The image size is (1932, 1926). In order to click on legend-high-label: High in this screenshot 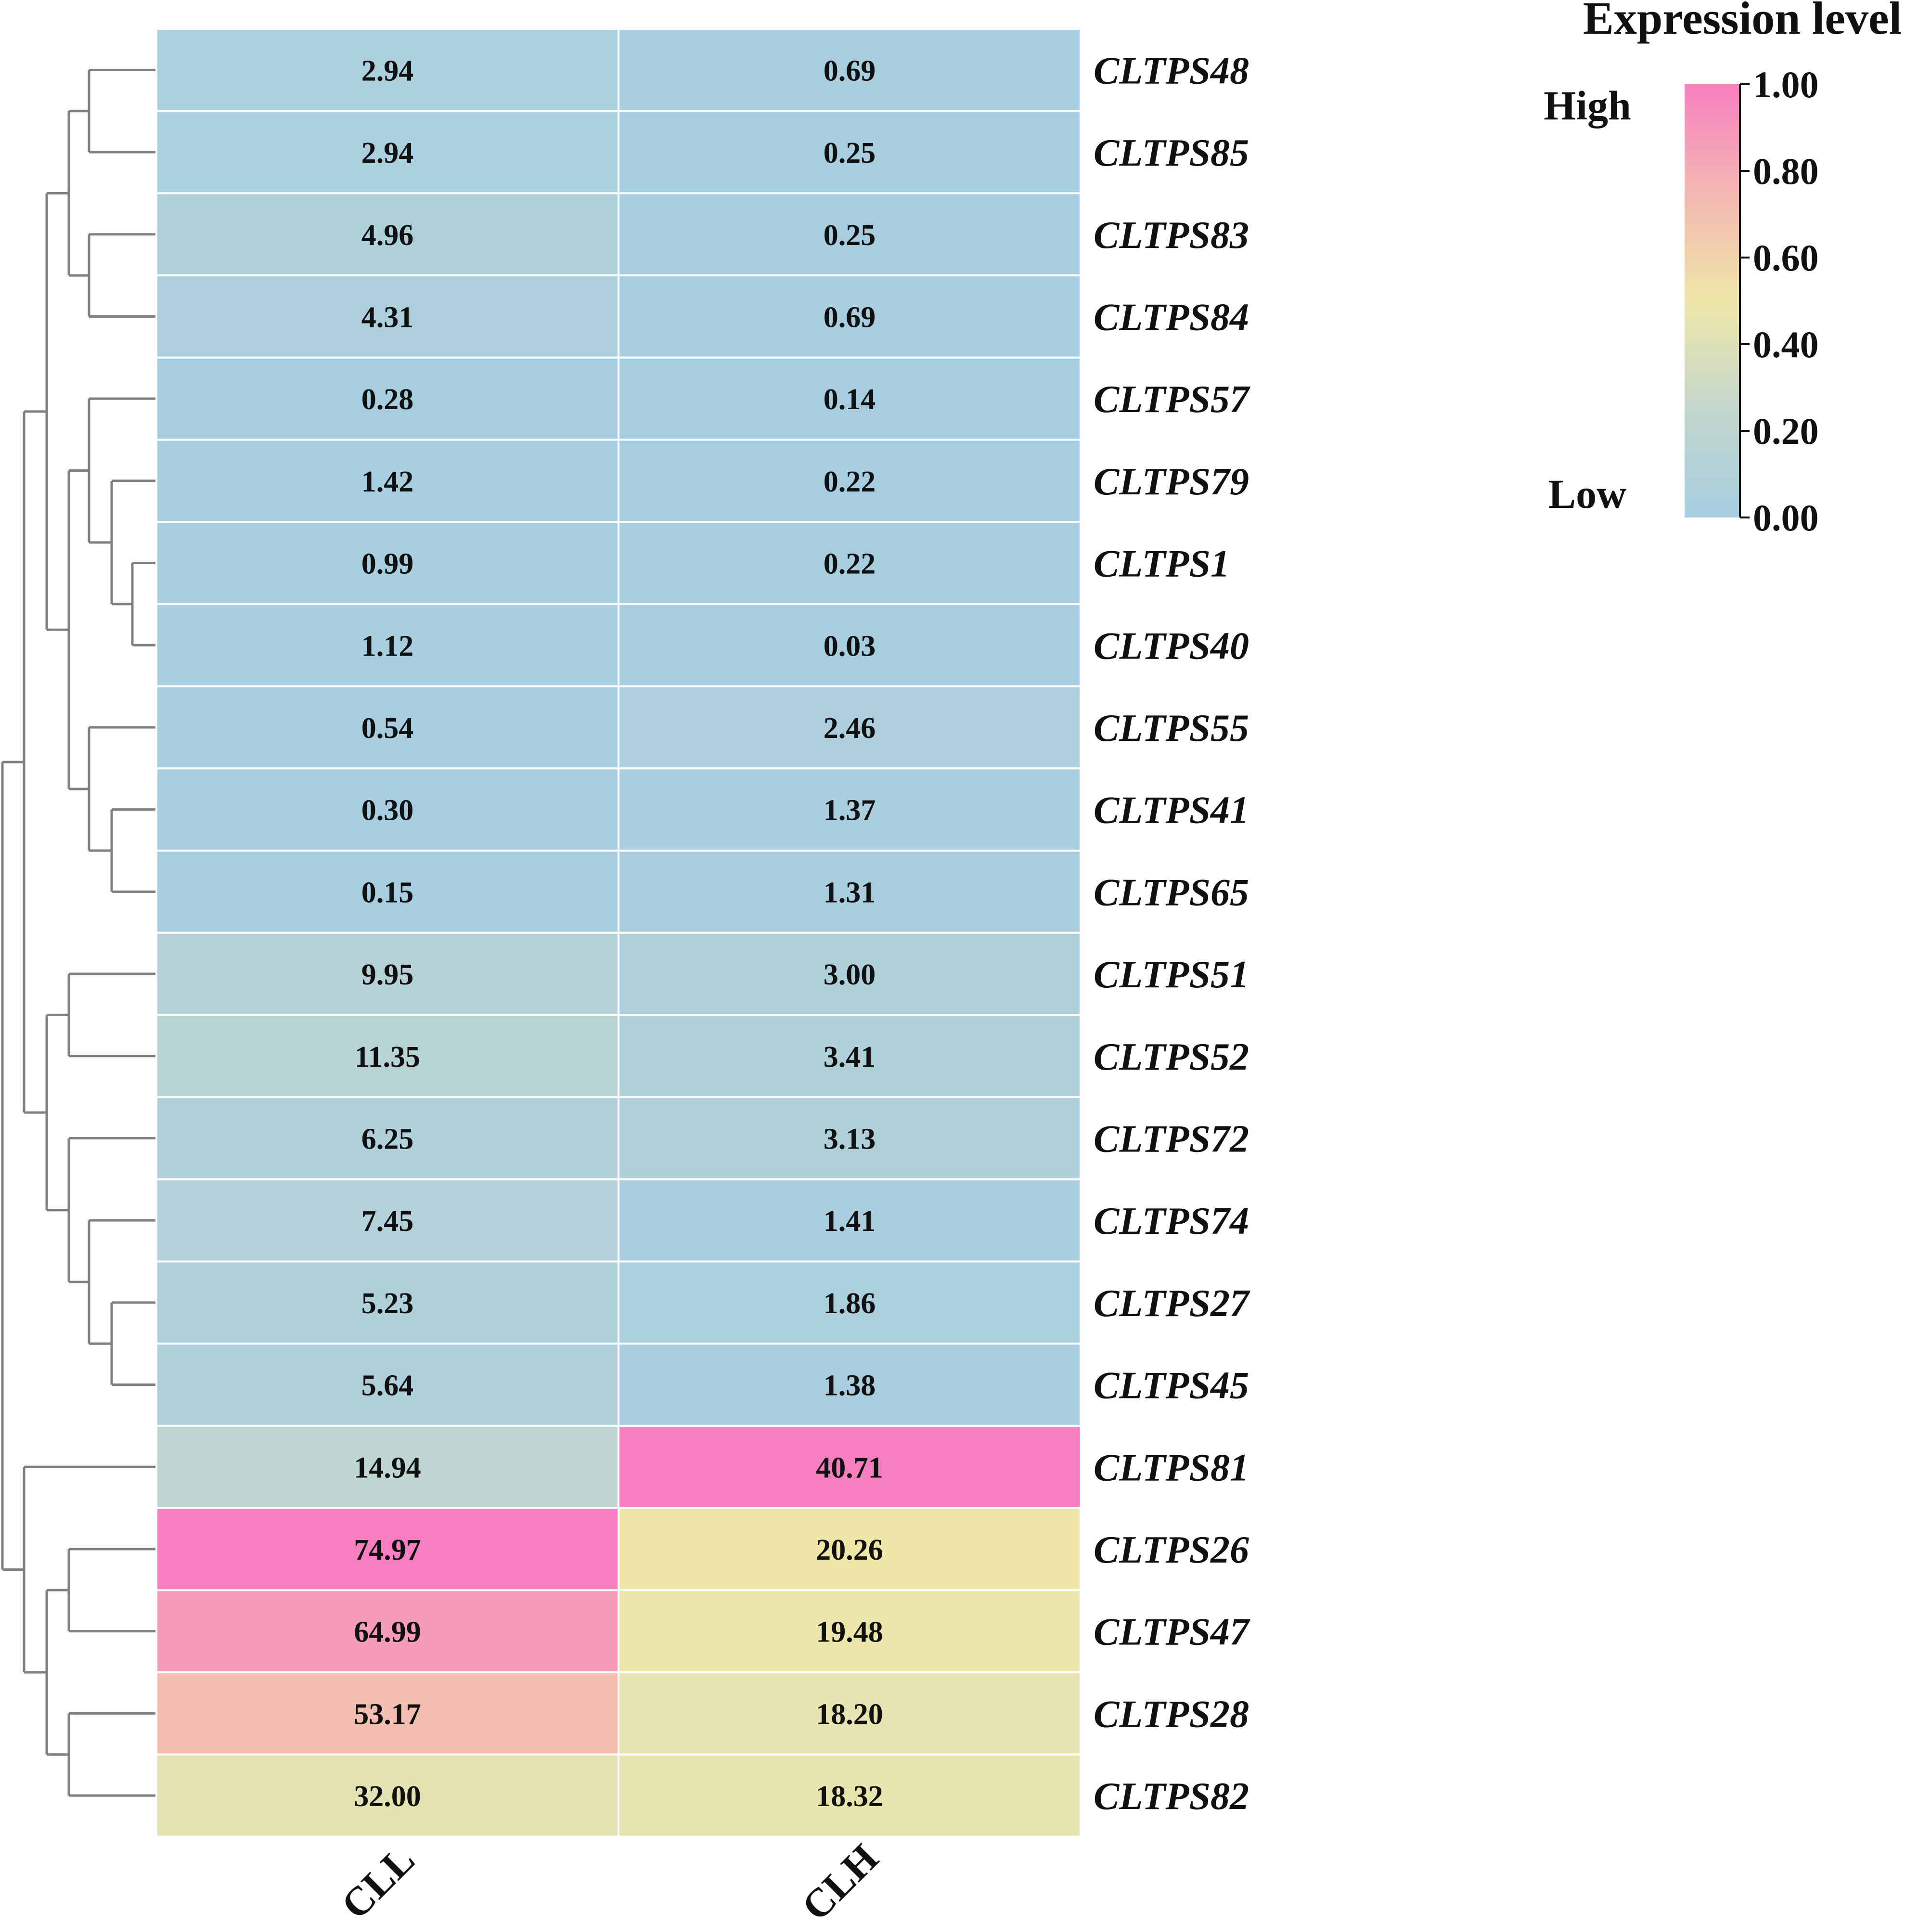, I will do `click(1587, 105)`.